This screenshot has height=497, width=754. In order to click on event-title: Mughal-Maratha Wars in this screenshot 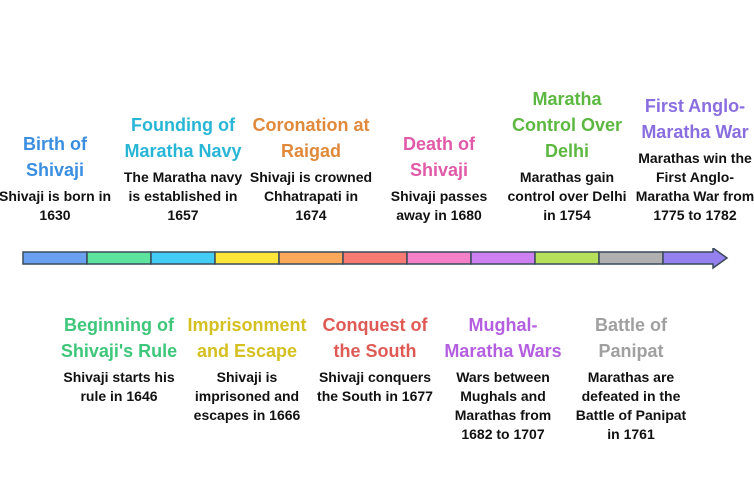, I will do `click(503, 338)`.